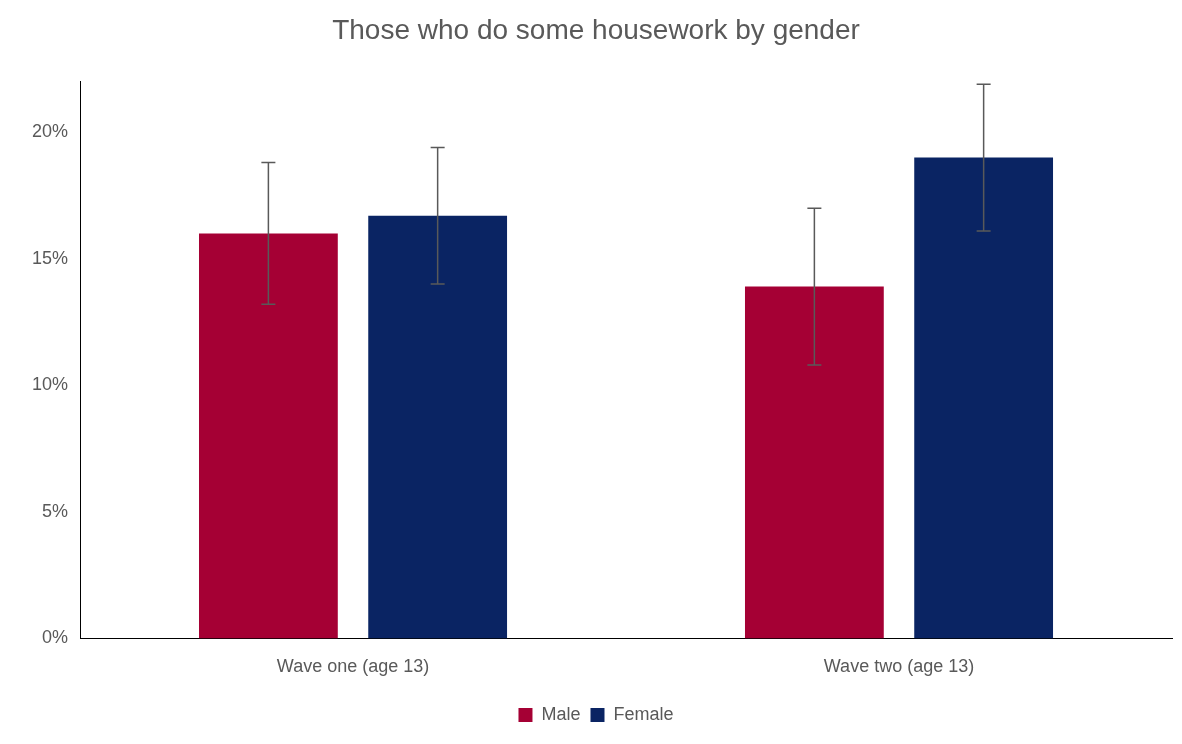 The height and width of the screenshot is (744, 1182). Describe the element at coordinates (643, 713) in the screenshot. I see `legend-label: Female` at that location.